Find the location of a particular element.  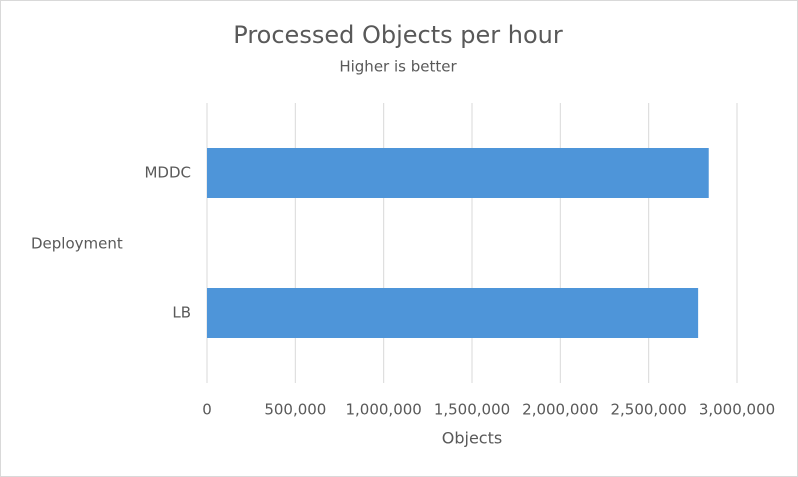

x-tick-label: 1,500,000 is located at coordinates (472, 410).